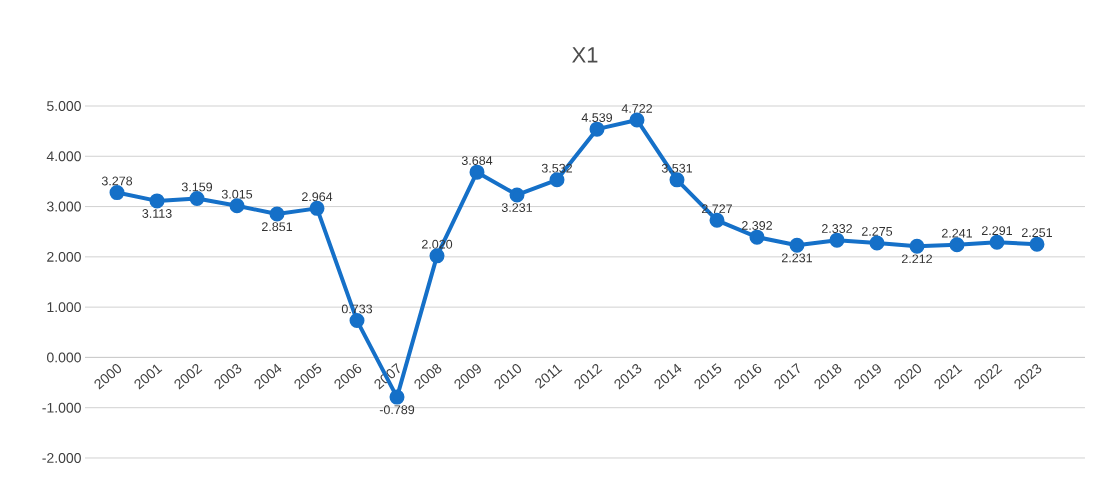 The image size is (1104, 484). What do you see at coordinates (916, 259) in the screenshot?
I see `data-label: 2.212` at bounding box center [916, 259].